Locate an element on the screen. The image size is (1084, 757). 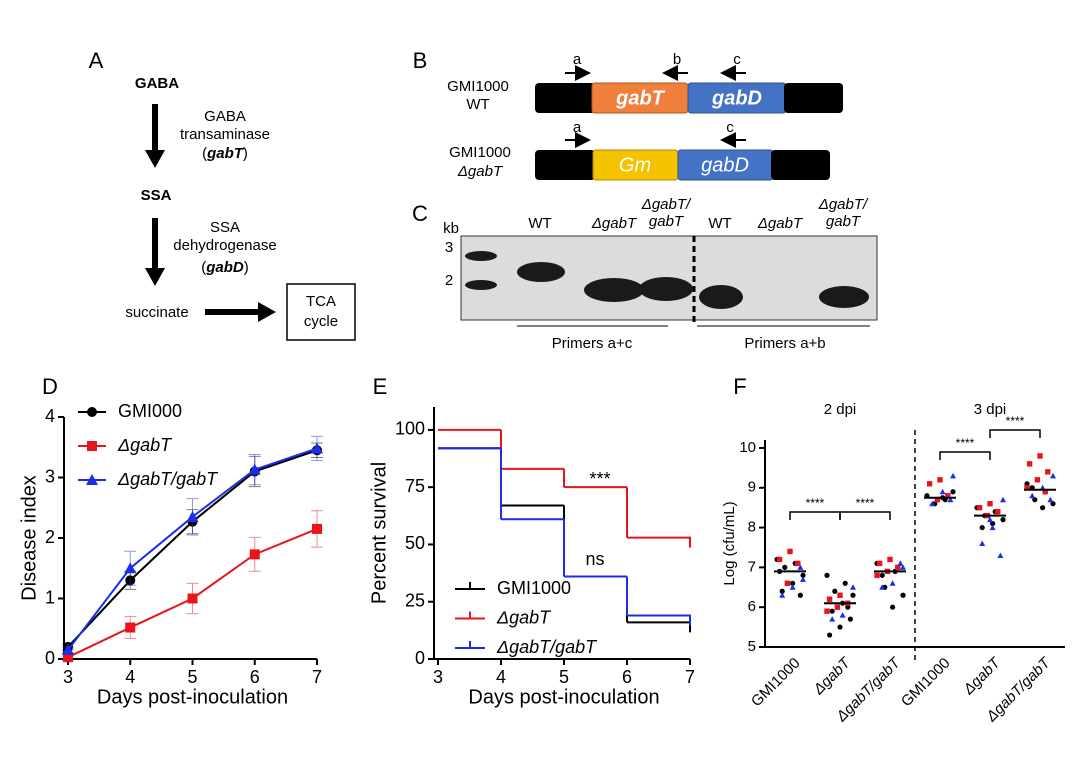
gene-label: gabT is located at coordinates (640, 98).